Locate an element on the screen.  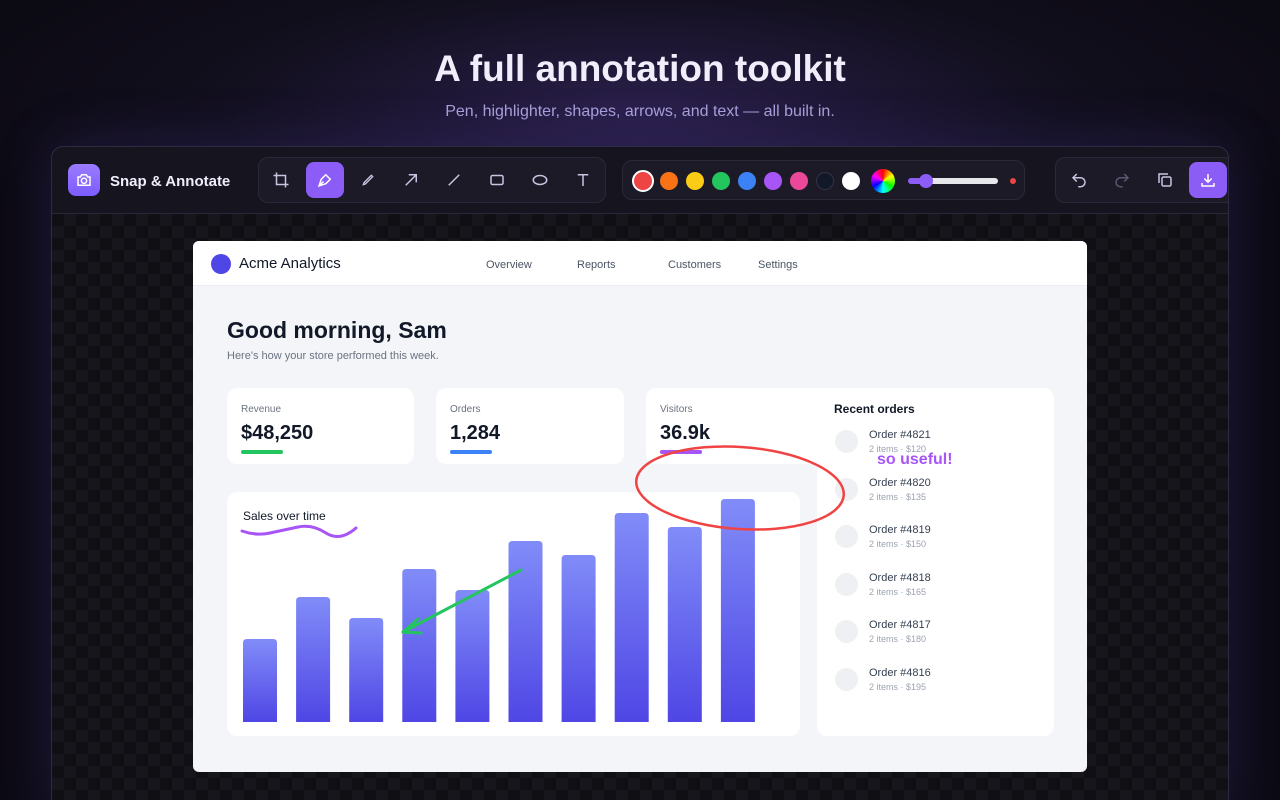
crop-tool is located at coordinates (281, 180).